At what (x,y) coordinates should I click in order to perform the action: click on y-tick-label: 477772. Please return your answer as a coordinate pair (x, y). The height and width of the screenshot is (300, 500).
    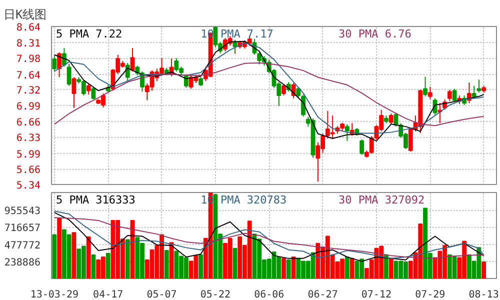
    Looking at the image, I should click on (22, 246).